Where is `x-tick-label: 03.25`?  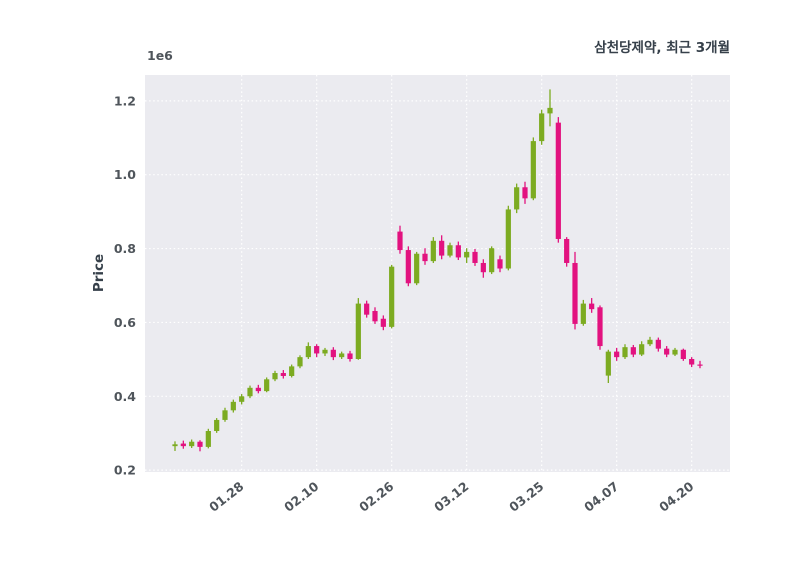
x-tick-label: 03.25 is located at coordinates (526, 497).